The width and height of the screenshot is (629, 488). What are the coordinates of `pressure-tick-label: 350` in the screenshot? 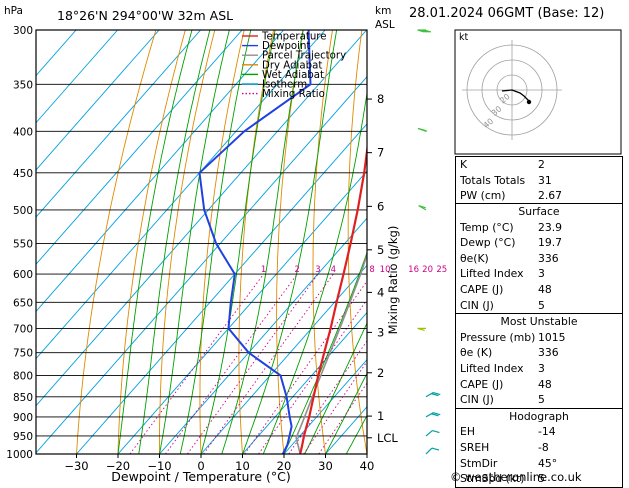 It's located at (23, 85).